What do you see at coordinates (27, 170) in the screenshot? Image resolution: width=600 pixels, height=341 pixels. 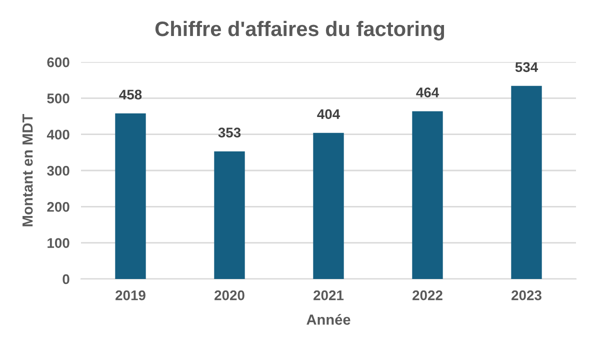 I see `y-axis-title: Montant en MDT` at bounding box center [27, 170].